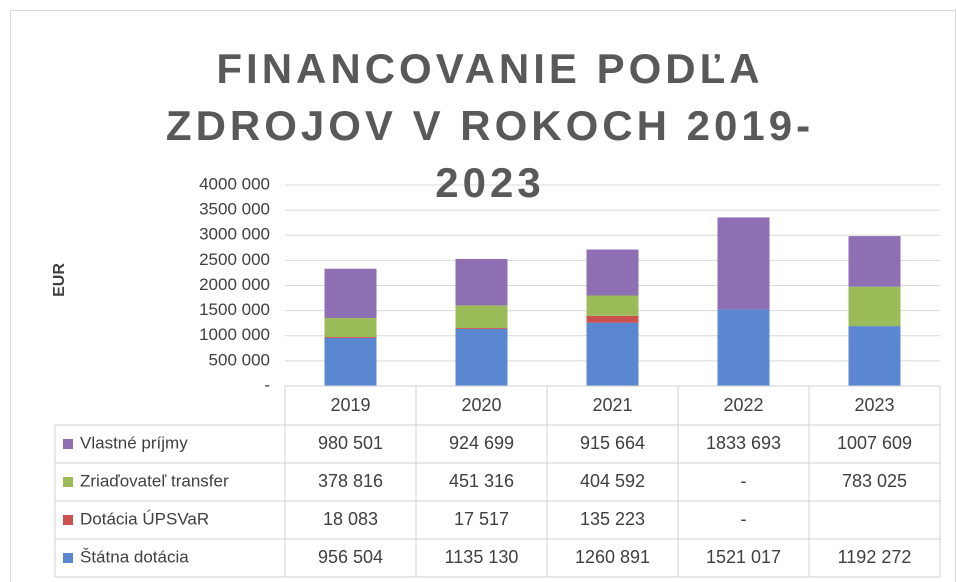 The image size is (957, 582). What do you see at coordinates (154, 480) in the screenshot?
I see `legend-label: Zriaďovateľ transfer` at bounding box center [154, 480].